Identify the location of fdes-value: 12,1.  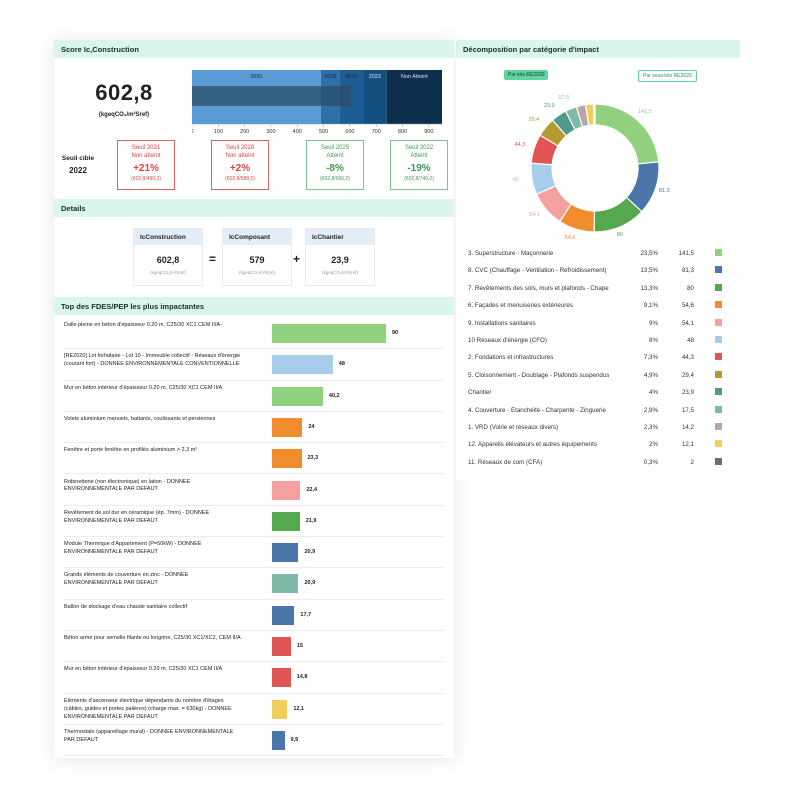
(299, 708).